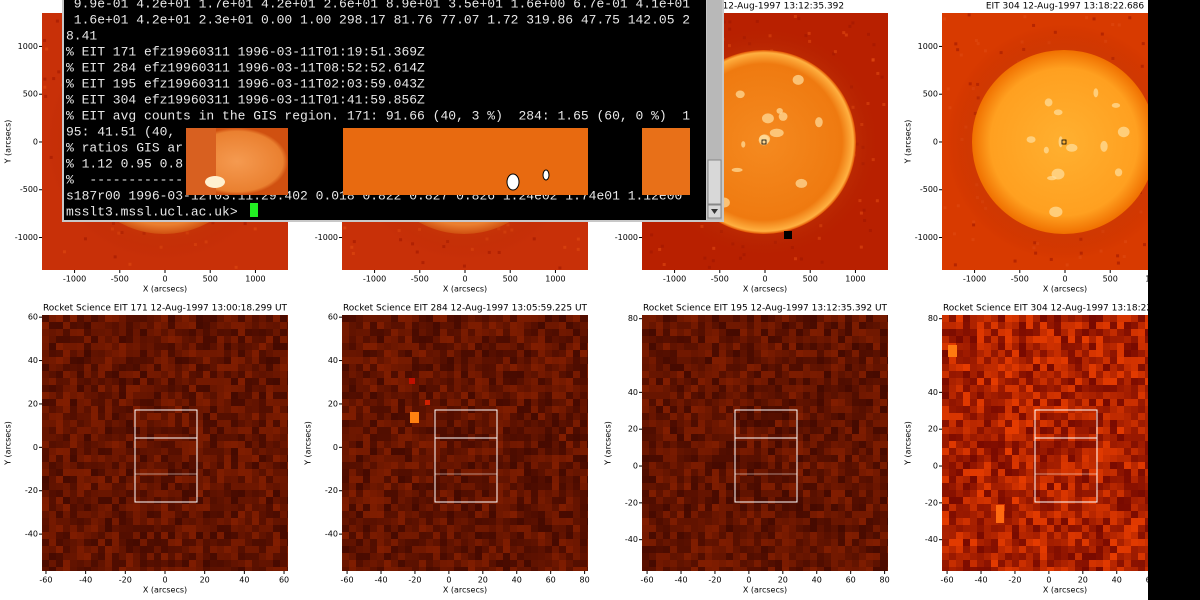  What do you see at coordinates (765, 289) in the screenshot?
I see `x-axis-label: X (arcsecs)` at bounding box center [765, 289].